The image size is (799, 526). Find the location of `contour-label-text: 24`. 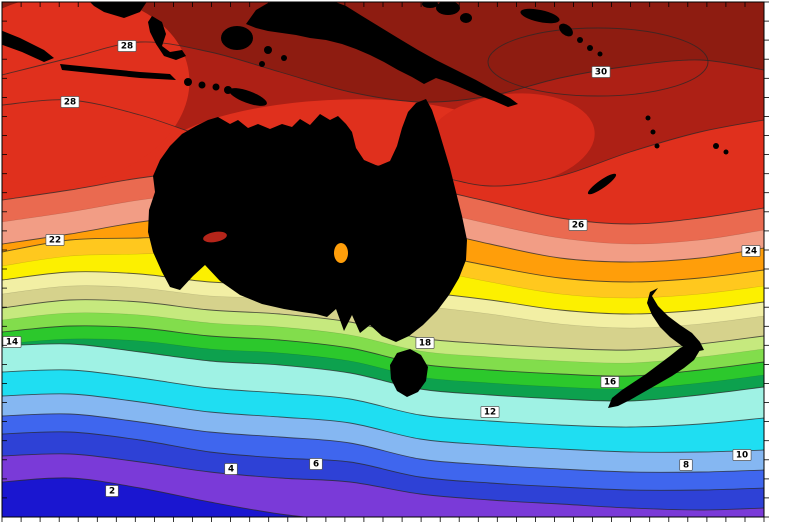

contour-label-text: 24 is located at coordinates (751, 252).